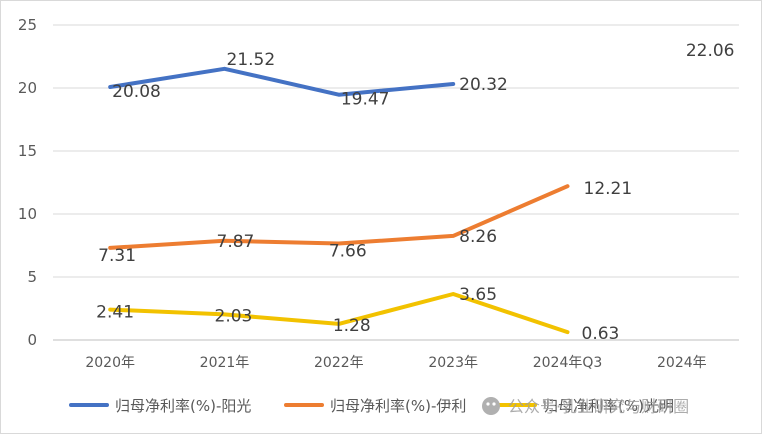 The width and height of the screenshot is (762, 437). What do you see at coordinates (339, 363) in the screenshot?
I see `x-tick-label: 2022年` at bounding box center [339, 363].